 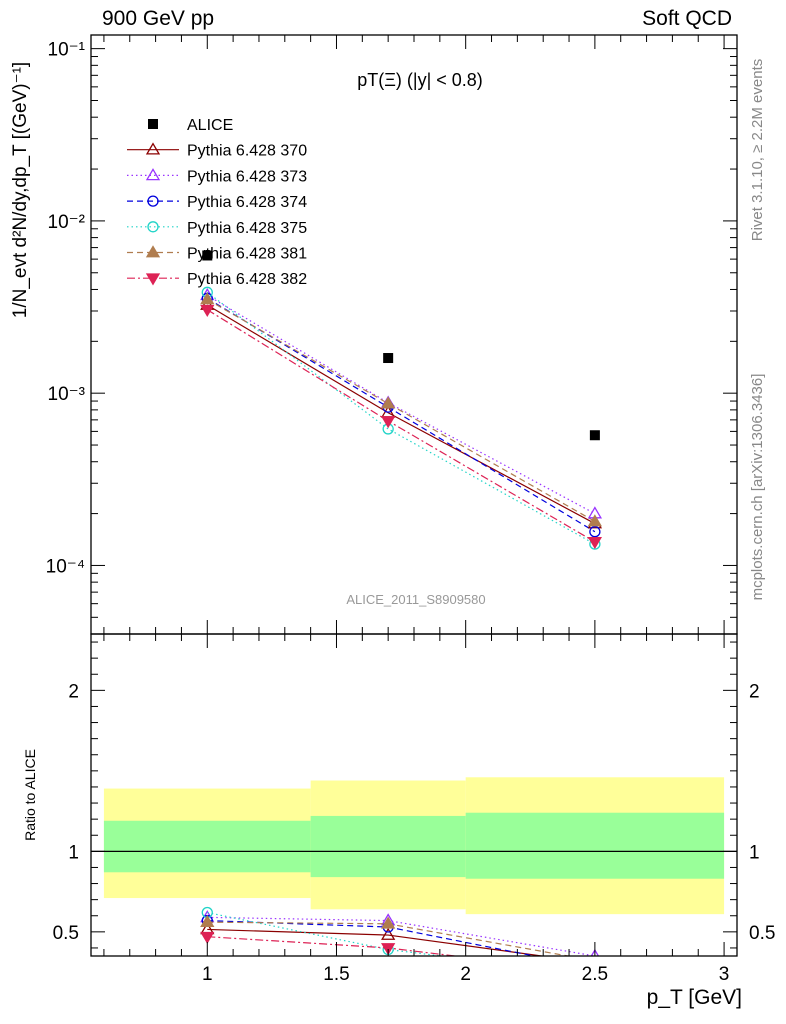 What do you see at coordinates (30, 795) in the screenshot?
I see `y-axis-label-bottom: Ratio to ALICE` at bounding box center [30, 795].